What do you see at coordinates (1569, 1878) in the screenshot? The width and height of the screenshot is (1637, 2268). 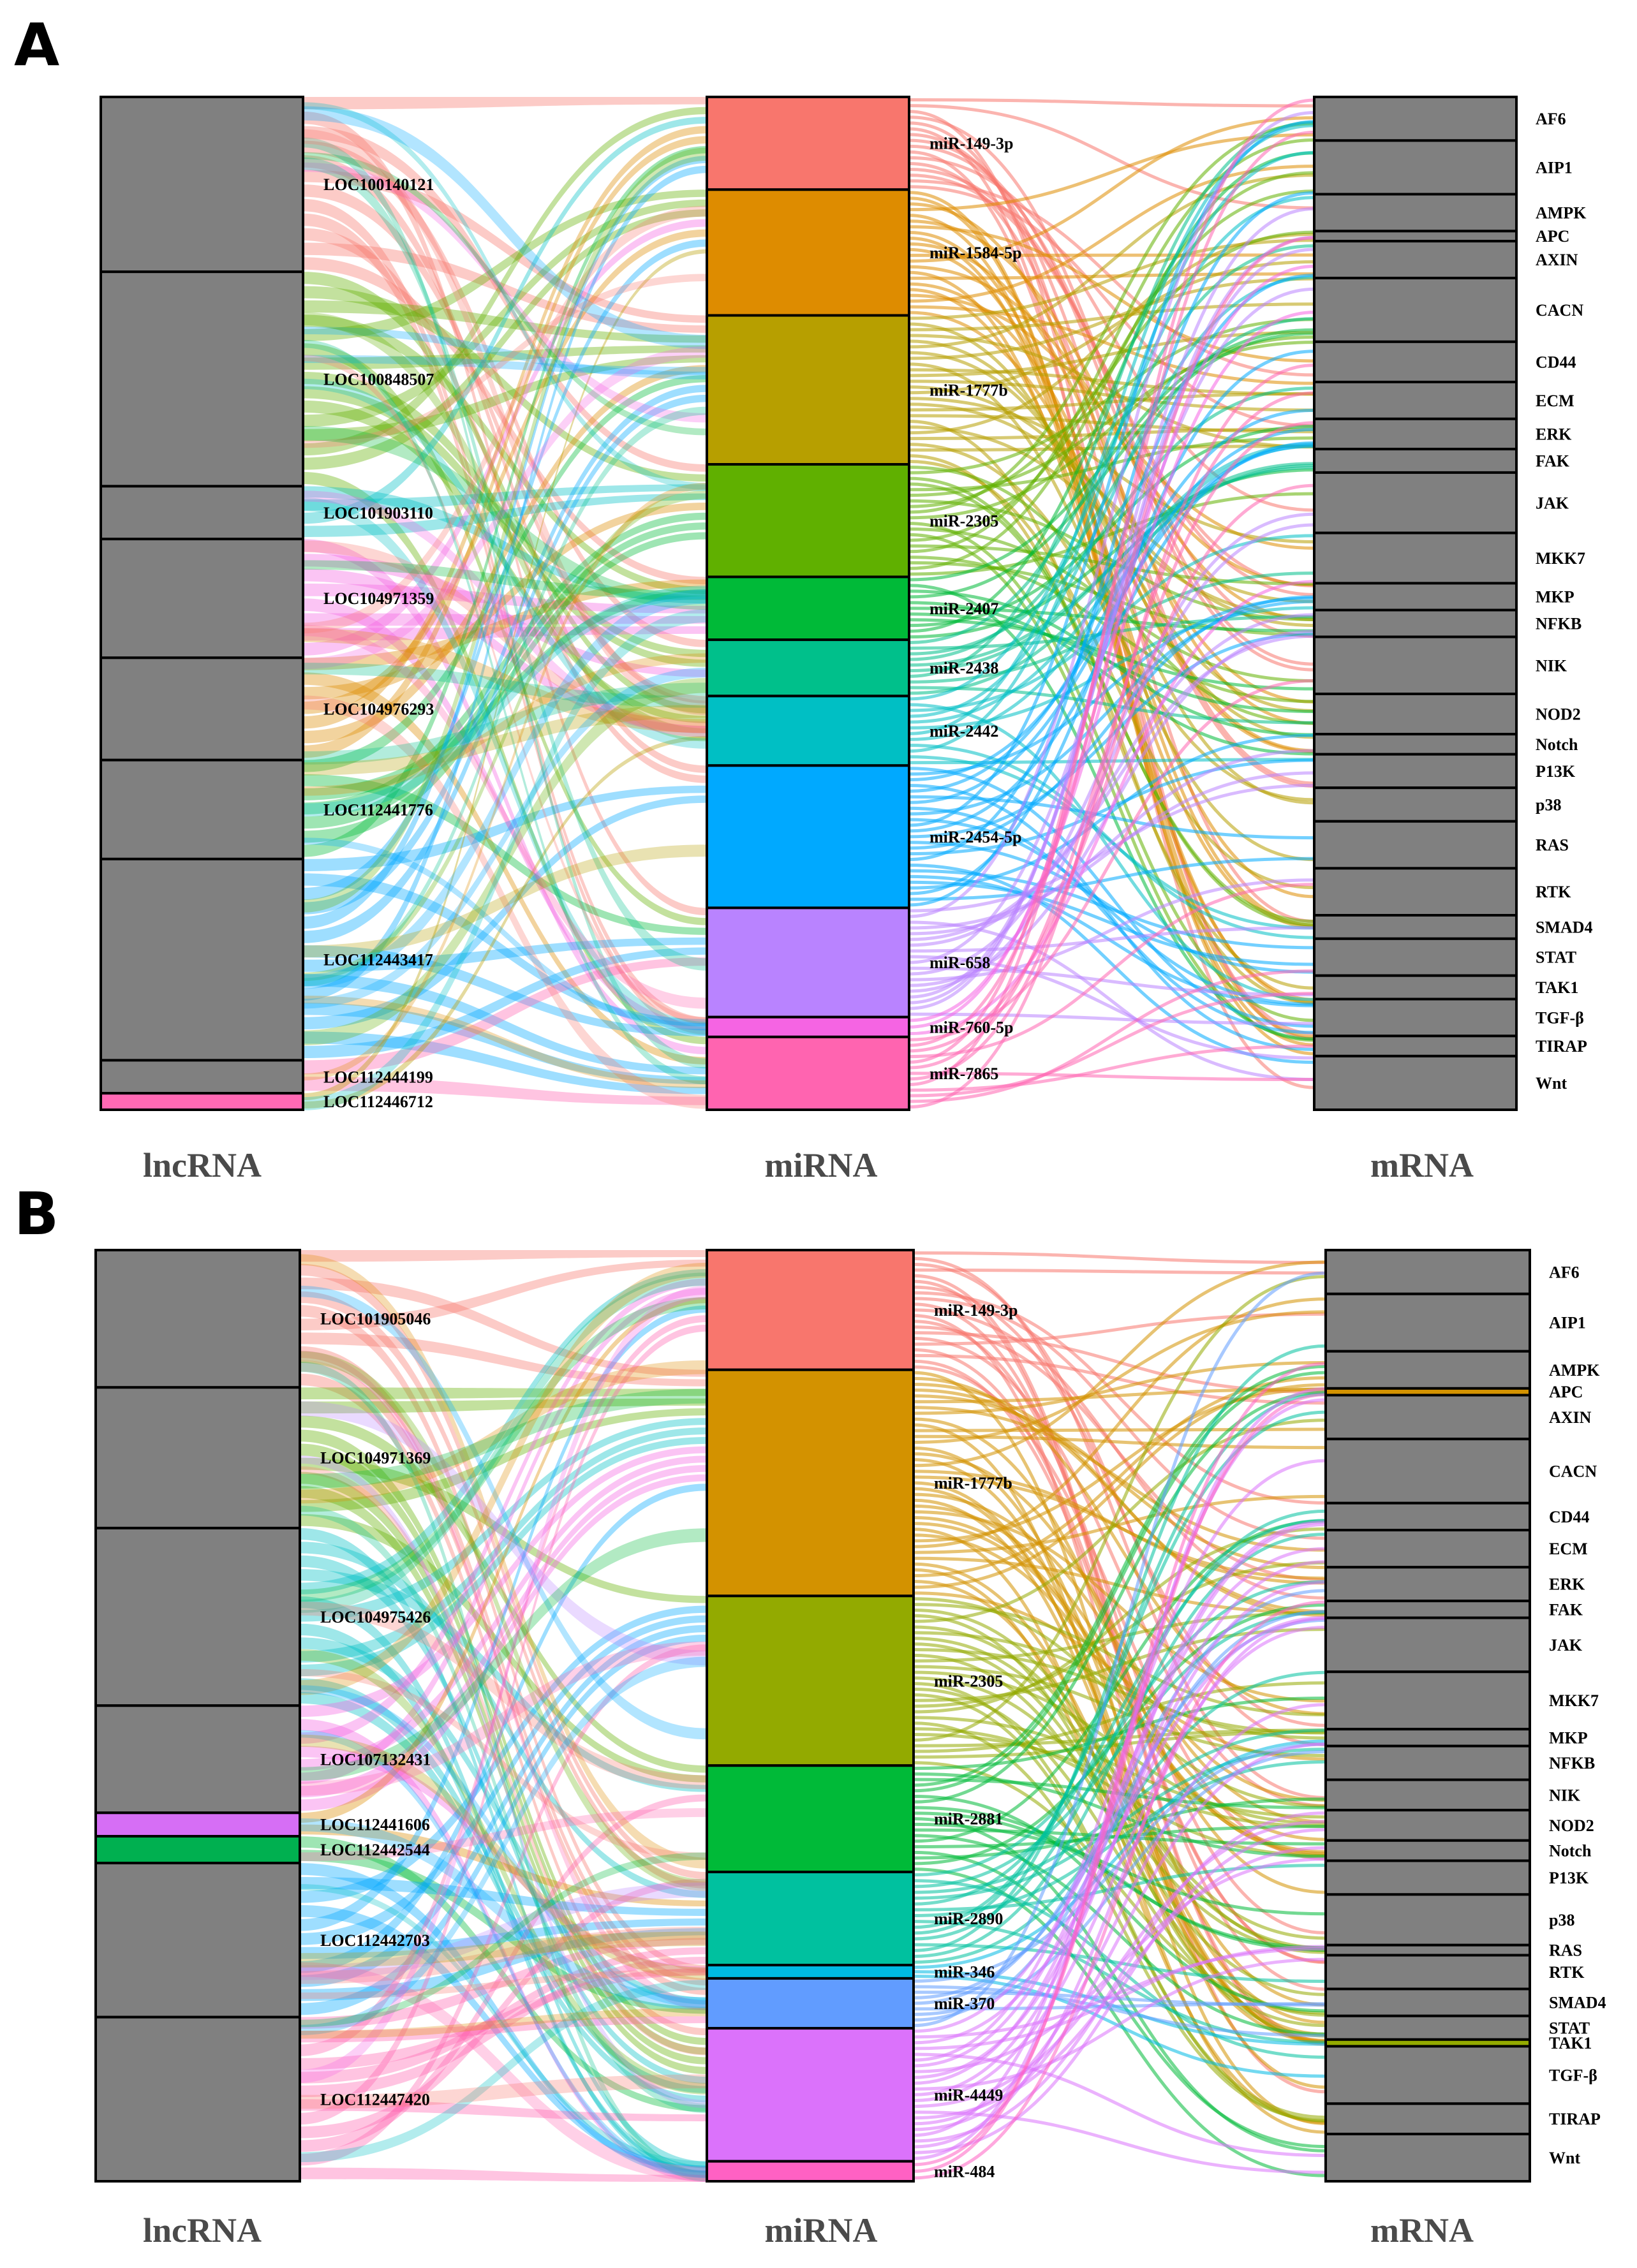 I see `mrna-label-p13k: P13K` at bounding box center [1569, 1878].